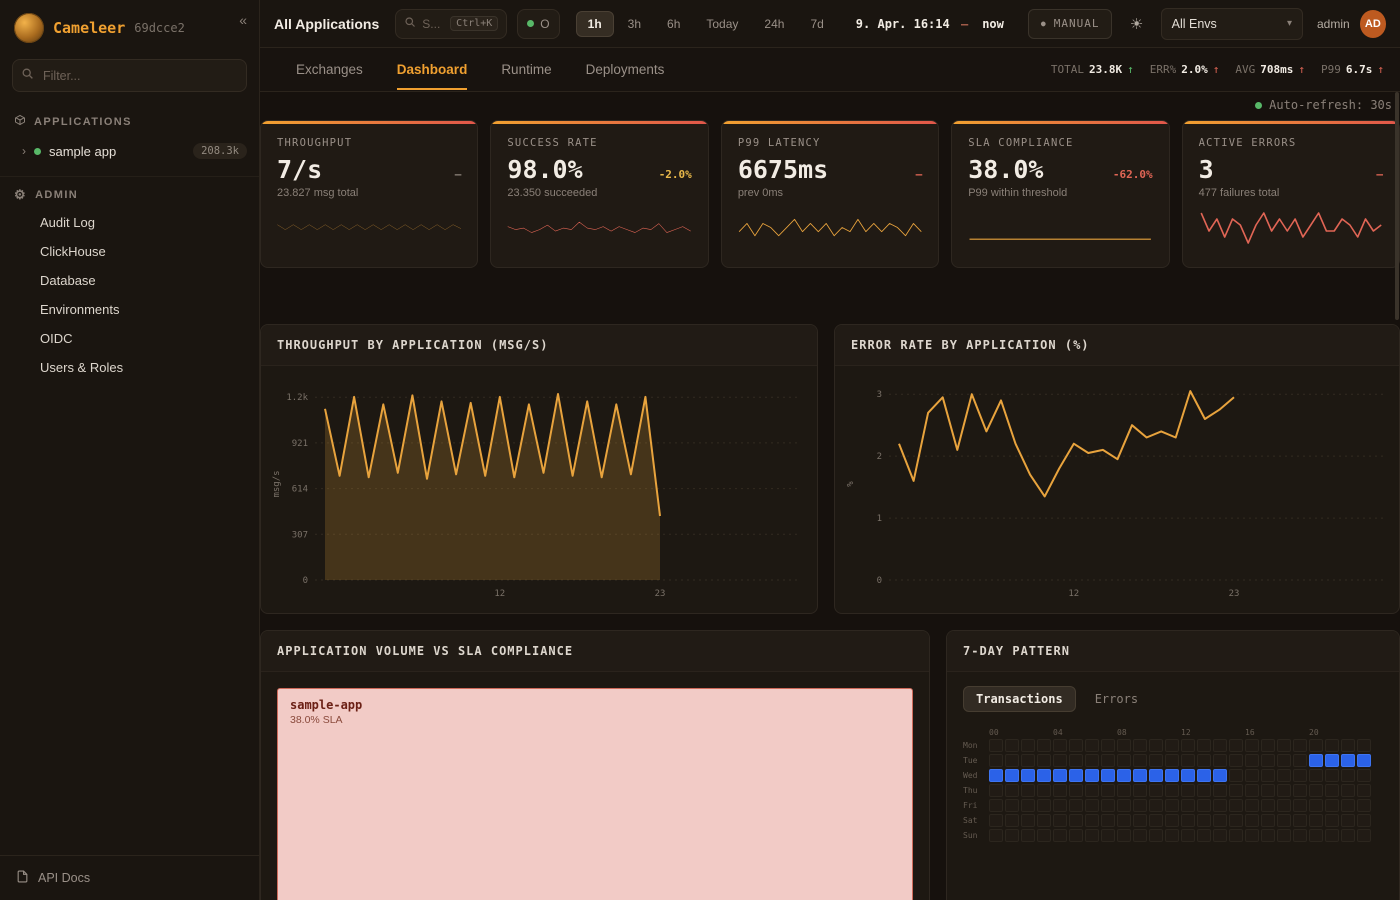  What do you see at coordinates (1372, 23) in the screenshot?
I see `avatar: AD` at bounding box center [1372, 23].